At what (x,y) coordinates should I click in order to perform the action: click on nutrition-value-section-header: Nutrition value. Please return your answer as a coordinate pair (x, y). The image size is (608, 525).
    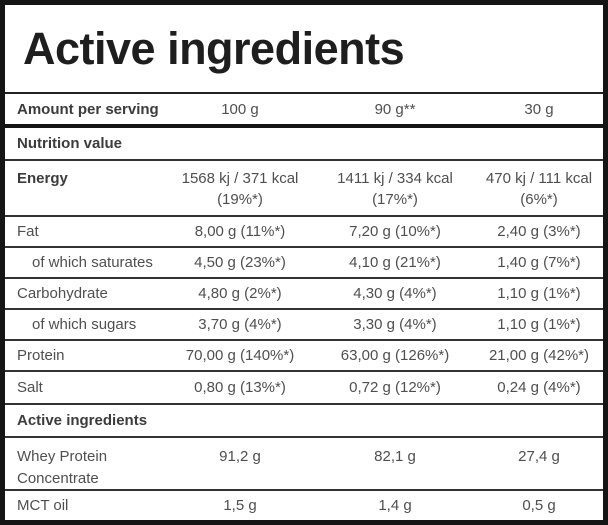
    Looking at the image, I should click on (304, 144).